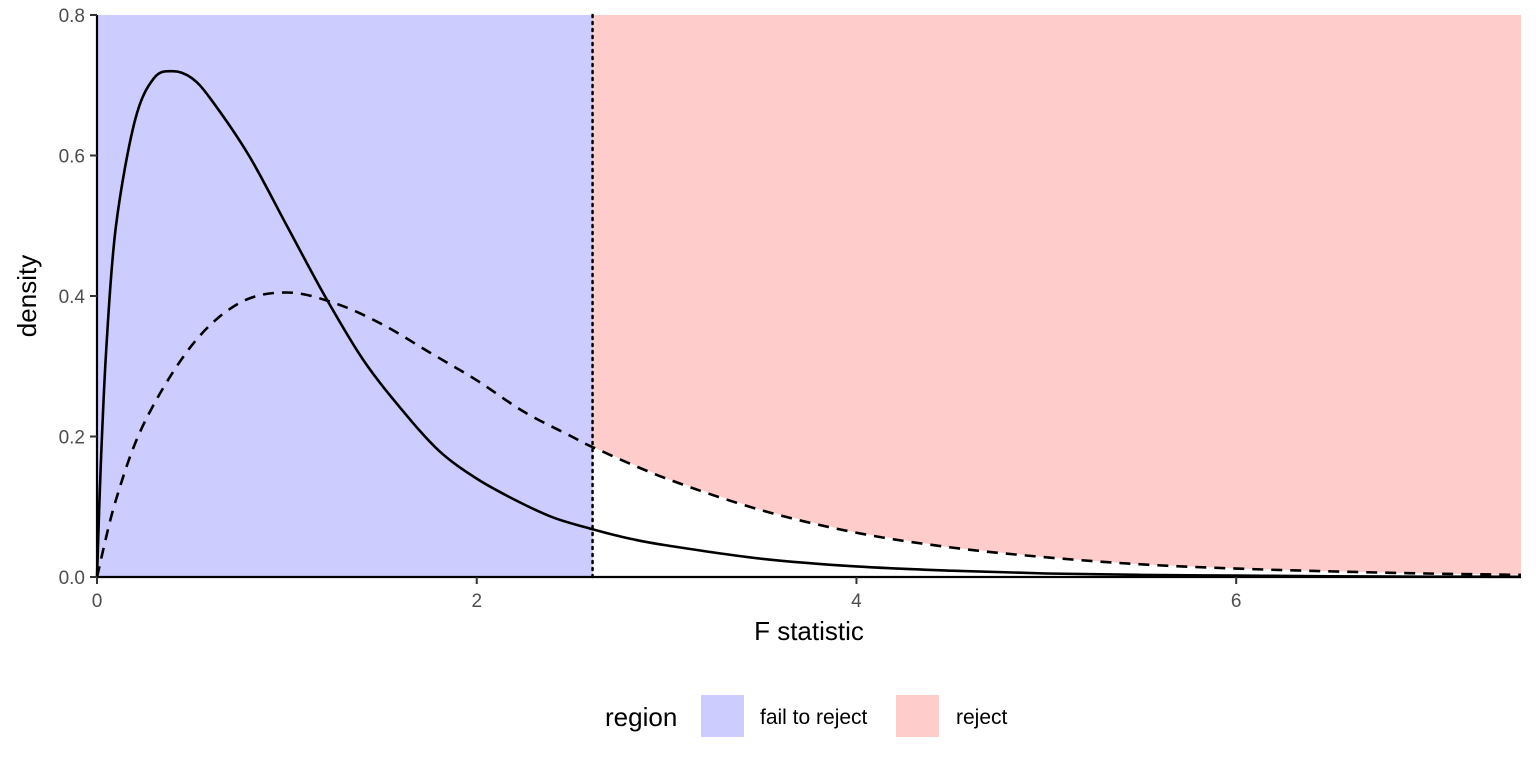 The height and width of the screenshot is (773, 1536). I want to click on x-axis-title: F statistic, so click(809, 631).